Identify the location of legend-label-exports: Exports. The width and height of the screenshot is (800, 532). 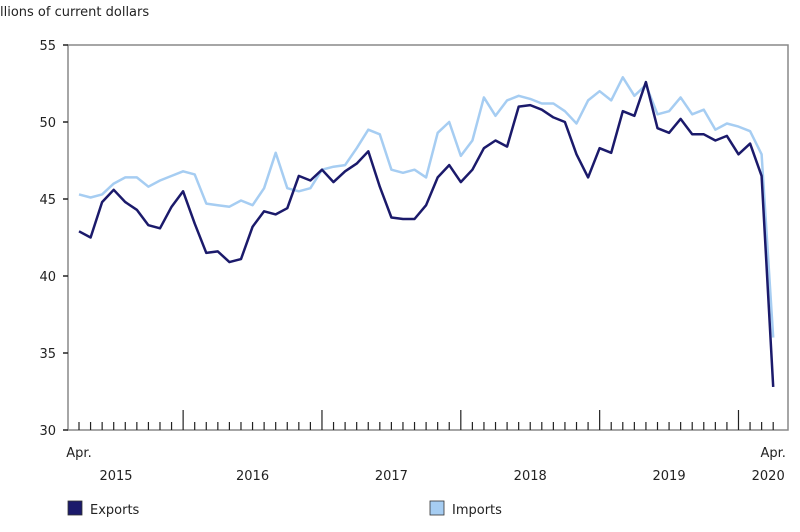
(115, 510).